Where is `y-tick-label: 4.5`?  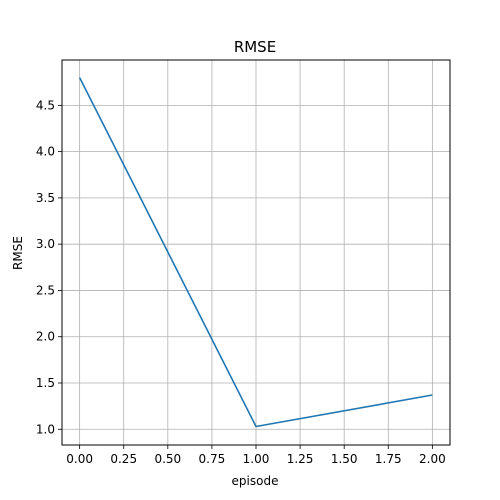 y-tick-label: 4.5 is located at coordinates (45, 105).